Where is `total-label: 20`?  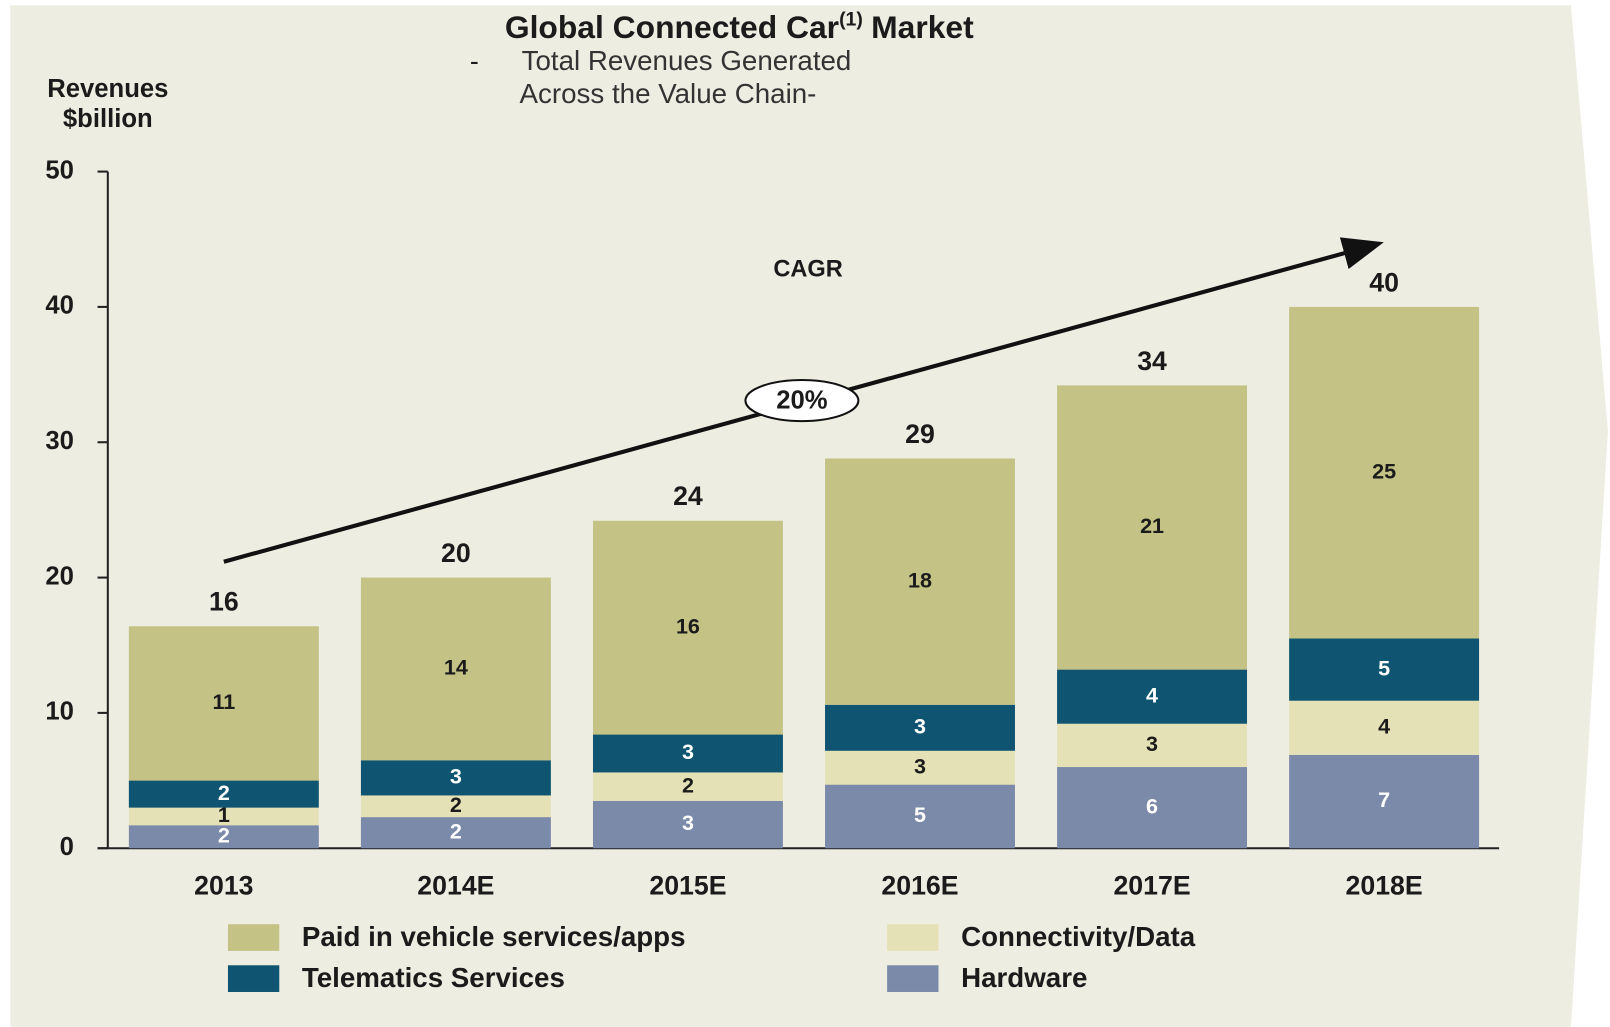 total-label: 20 is located at coordinates (456, 553).